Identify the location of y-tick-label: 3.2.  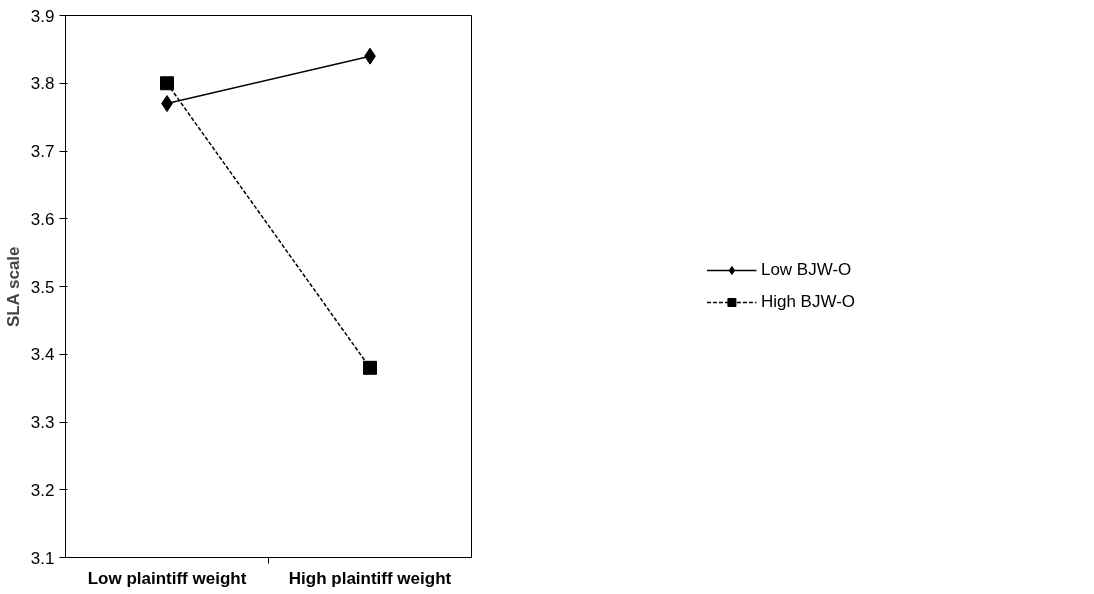
(42, 490).